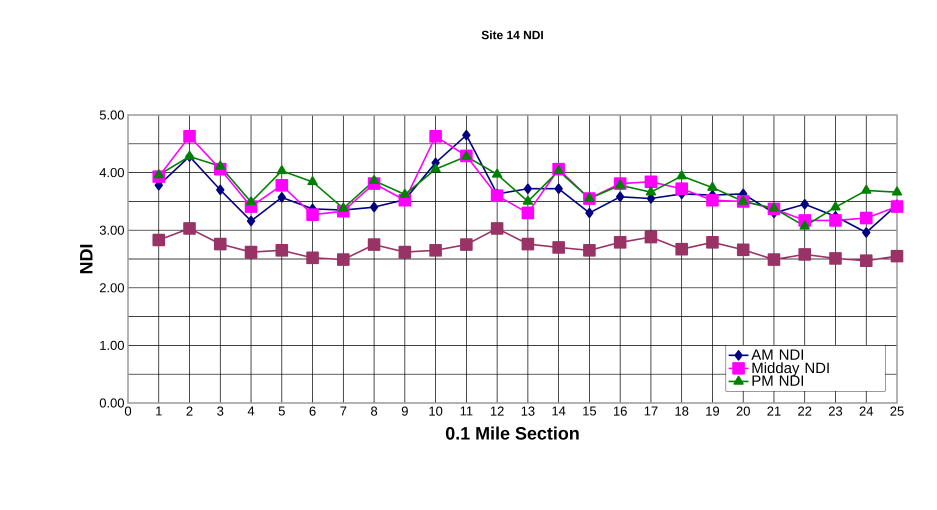 Image resolution: width=937 pixels, height=510 pixels. I want to click on x-tick-label: 20, so click(743, 411).